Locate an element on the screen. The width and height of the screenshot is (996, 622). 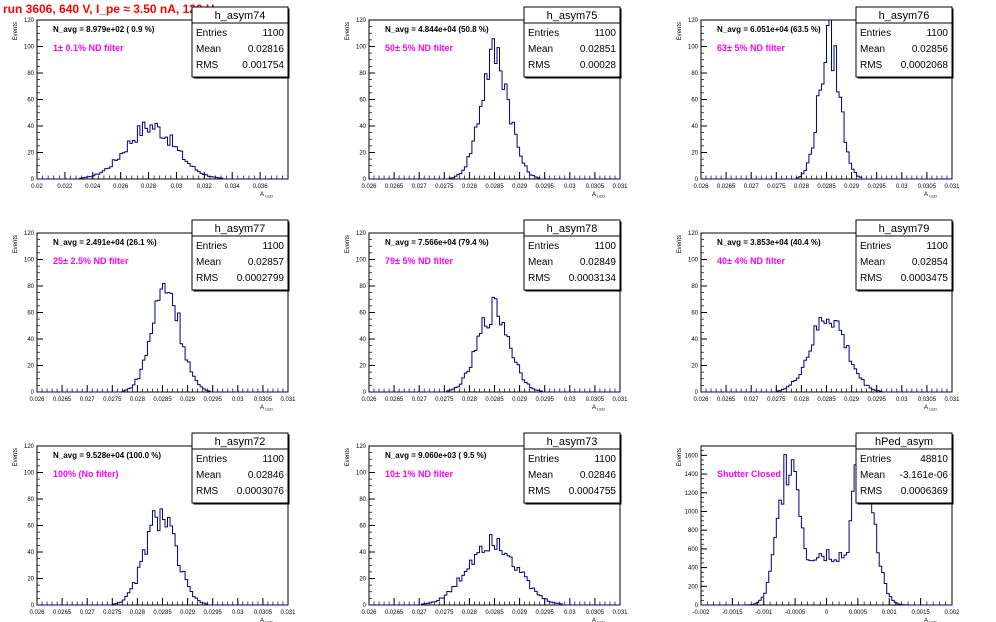
navg-label: N_avg = 7.566e+04 (79.4 %) is located at coordinates (437, 242).